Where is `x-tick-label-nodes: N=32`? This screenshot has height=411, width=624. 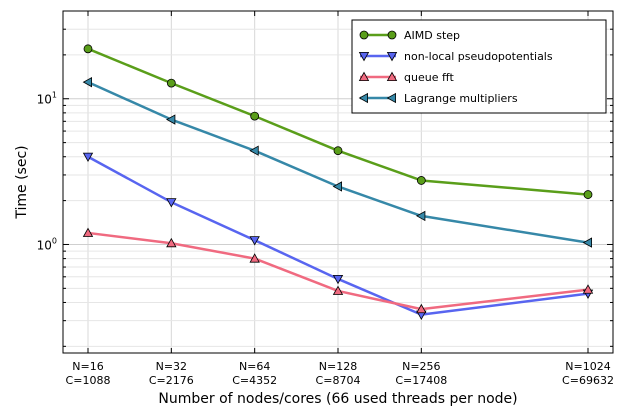
x-tick-label-nodes: N=32 is located at coordinates (171, 366).